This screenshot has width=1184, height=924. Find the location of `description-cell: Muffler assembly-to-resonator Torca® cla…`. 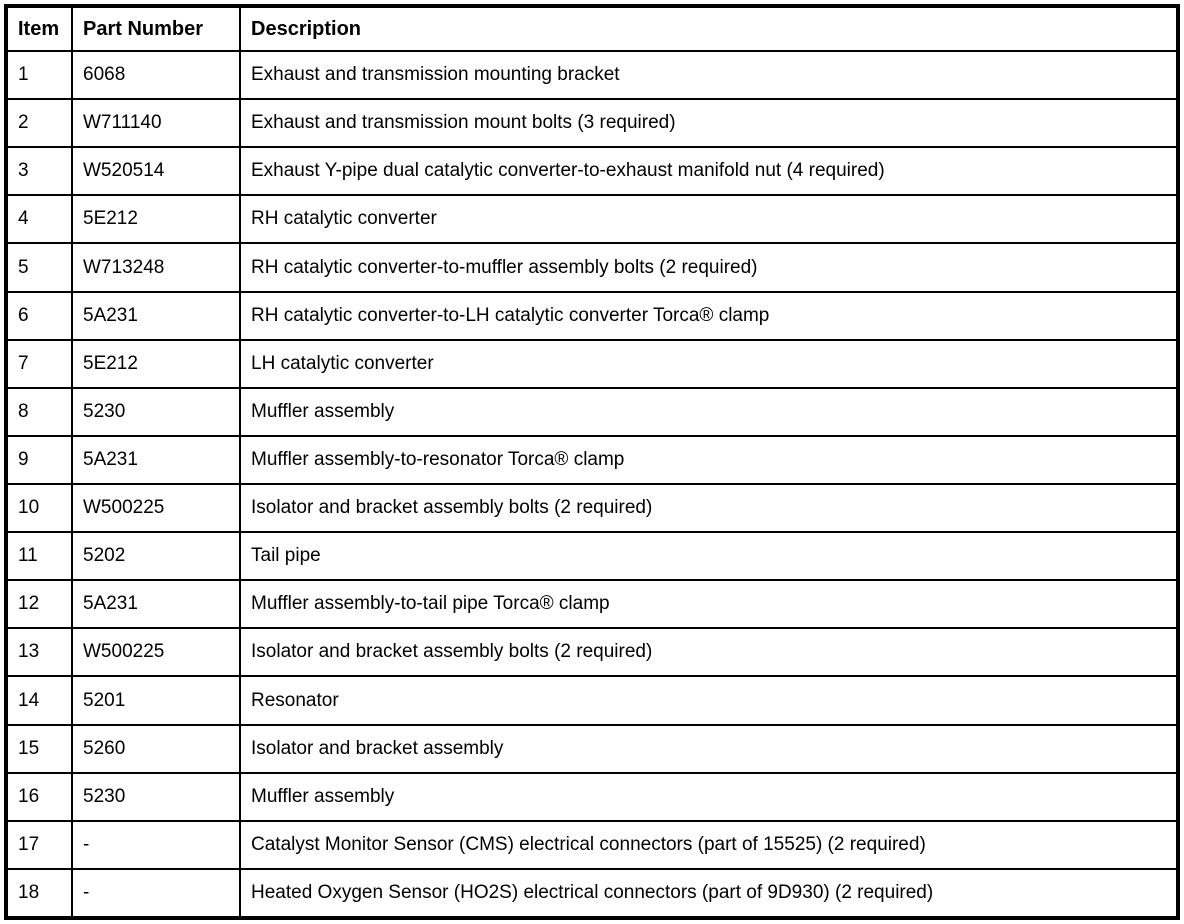

description-cell: Muffler assembly-to-resonator Torca® cla… is located at coordinates (709, 459).